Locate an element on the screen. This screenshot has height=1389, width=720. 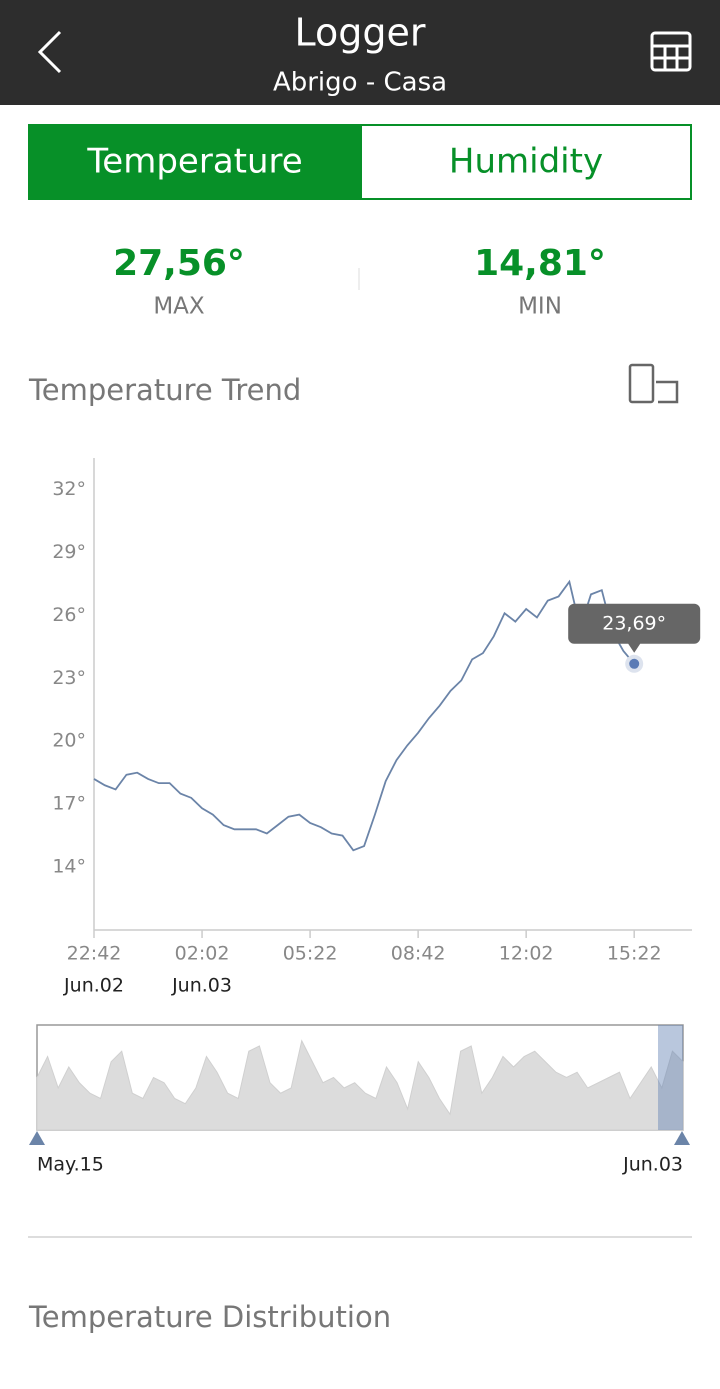
app-bar is located at coordinates (360, 52).